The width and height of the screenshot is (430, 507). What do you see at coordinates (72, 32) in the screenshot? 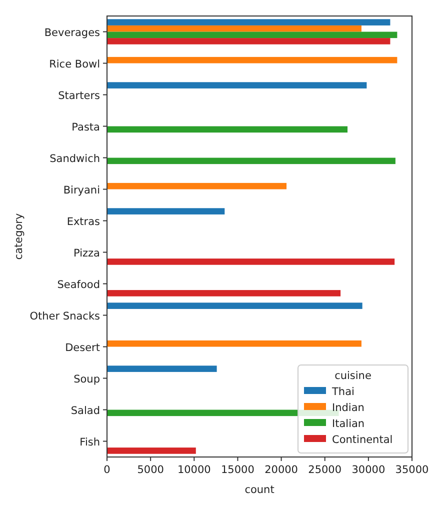
I see `y-tick-label: Beverages` at bounding box center [72, 32].